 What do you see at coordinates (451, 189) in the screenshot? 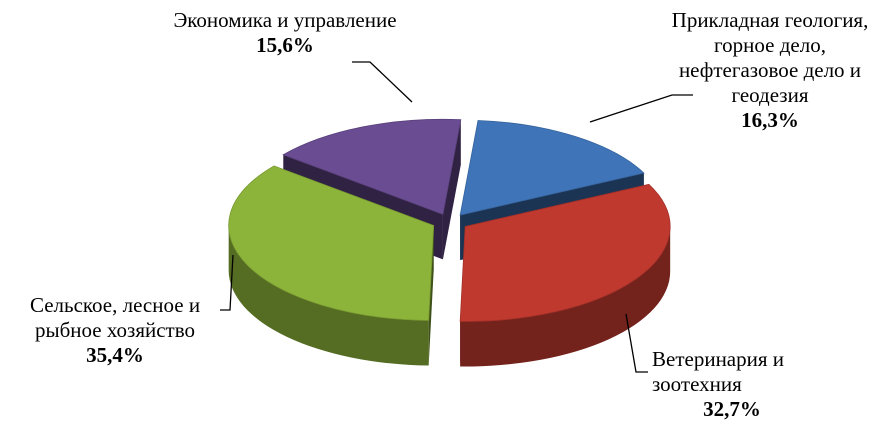
I see `slice-side` at bounding box center [451, 189].